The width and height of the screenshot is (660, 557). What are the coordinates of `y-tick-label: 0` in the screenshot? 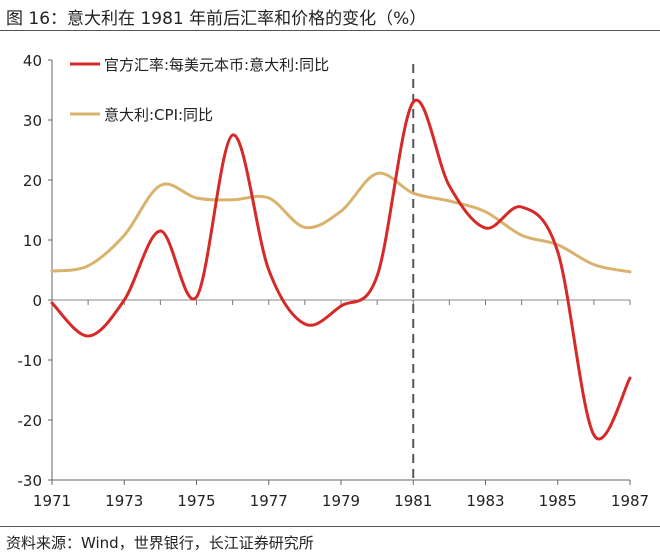 It's located at (37, 301).